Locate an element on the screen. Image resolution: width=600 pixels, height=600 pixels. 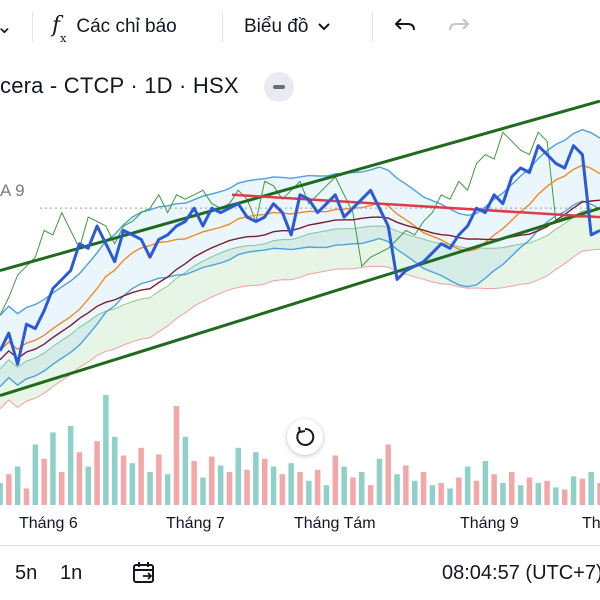
chart-toolbar: ⌄ fx Các chỉ báo Biểu đồ is located at coordinates (300, 26).